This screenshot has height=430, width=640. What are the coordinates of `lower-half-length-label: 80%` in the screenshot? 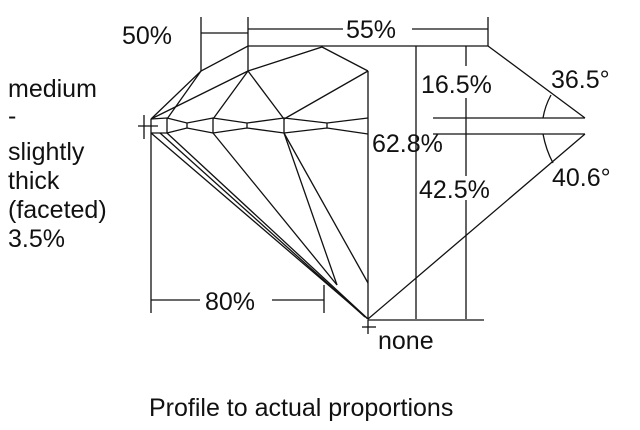 It's located at (230, 302).